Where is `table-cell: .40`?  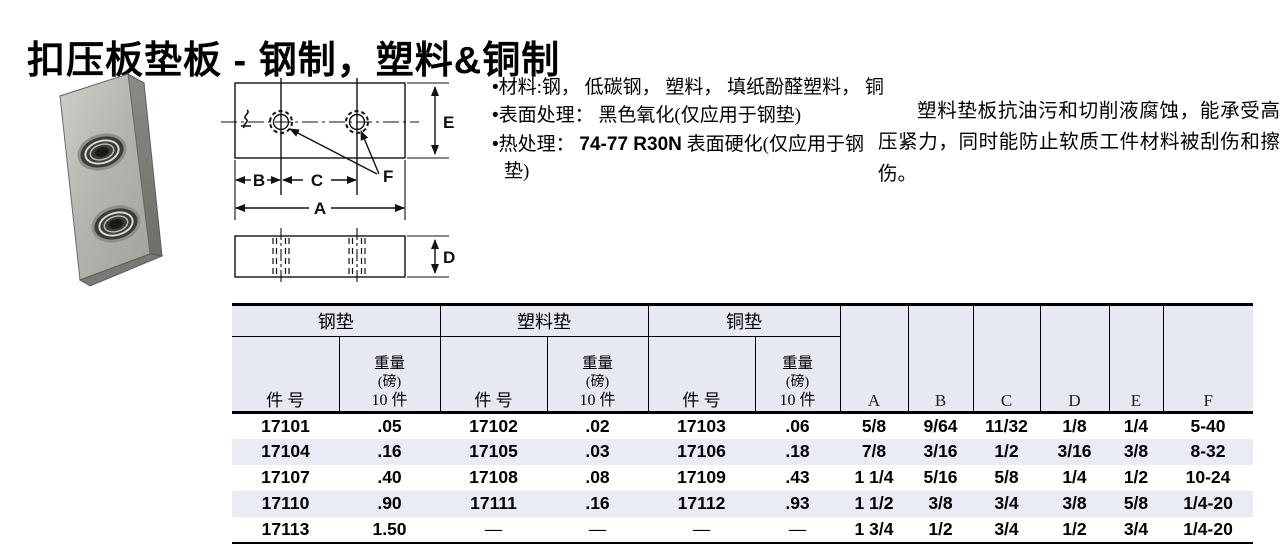 table-cell: .40 is located at coordinates (389, 477).